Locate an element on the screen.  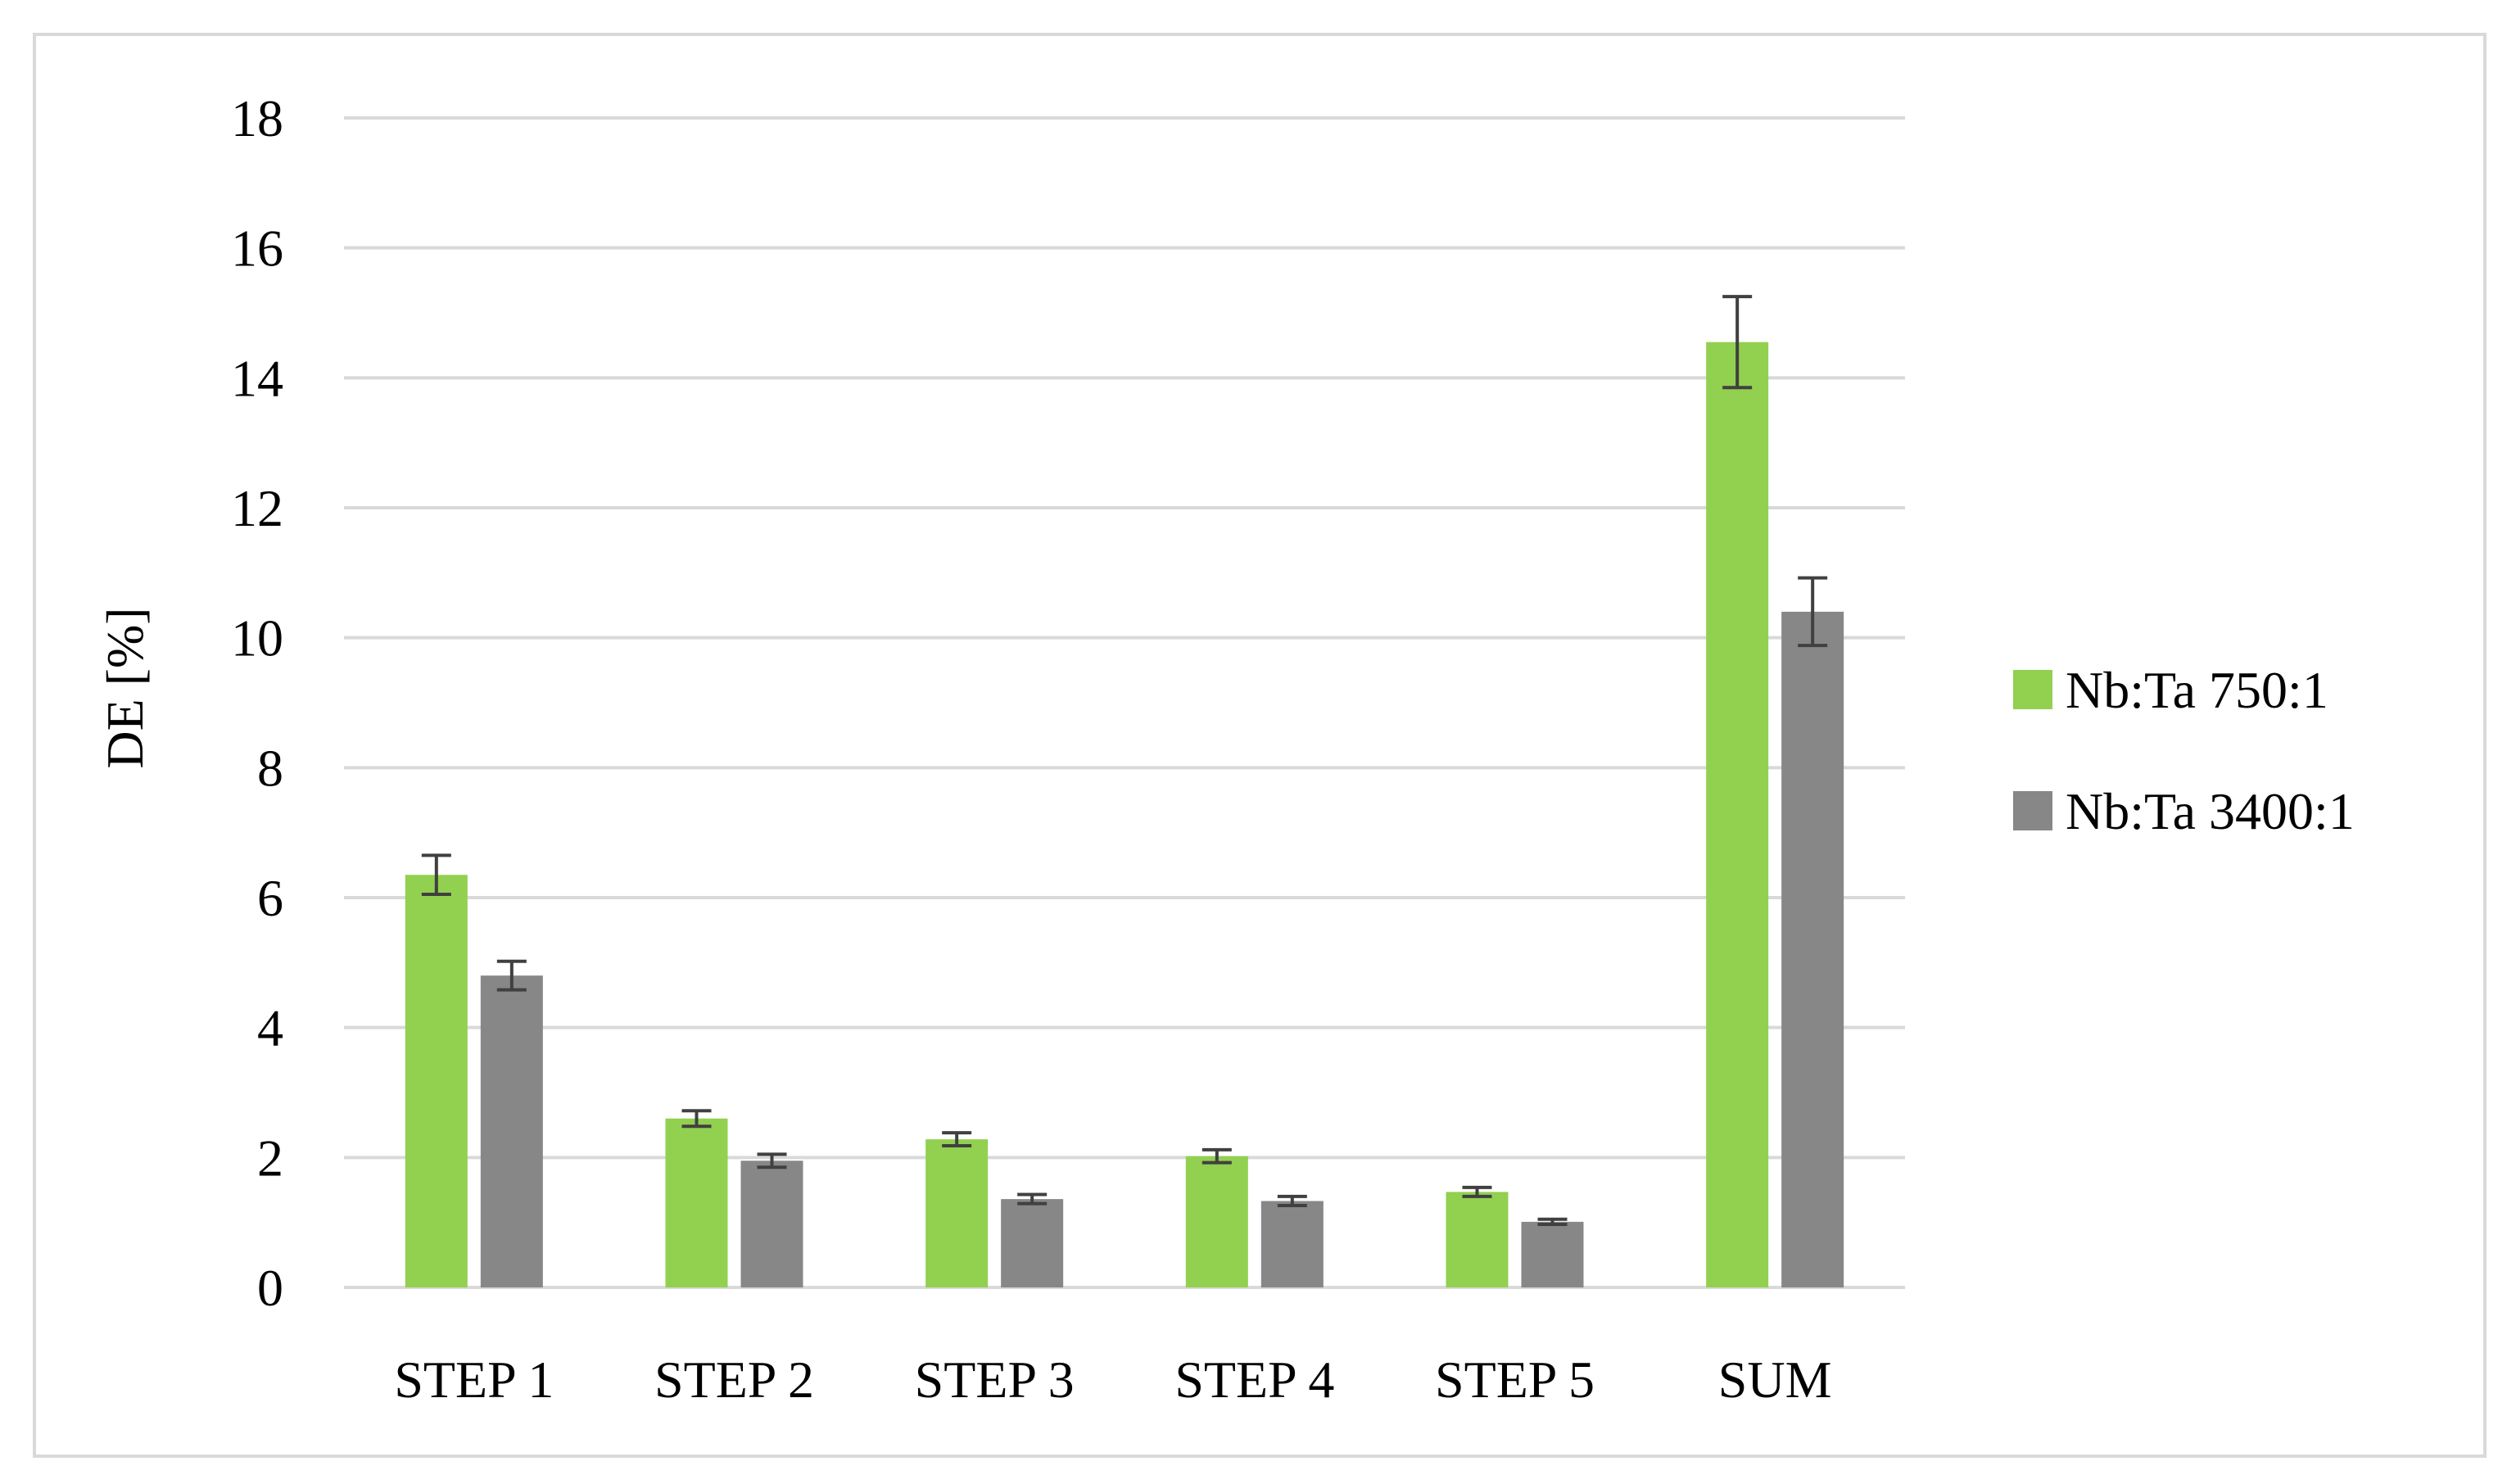
y-tick-label: 18 is located at coordinates (257, 118).